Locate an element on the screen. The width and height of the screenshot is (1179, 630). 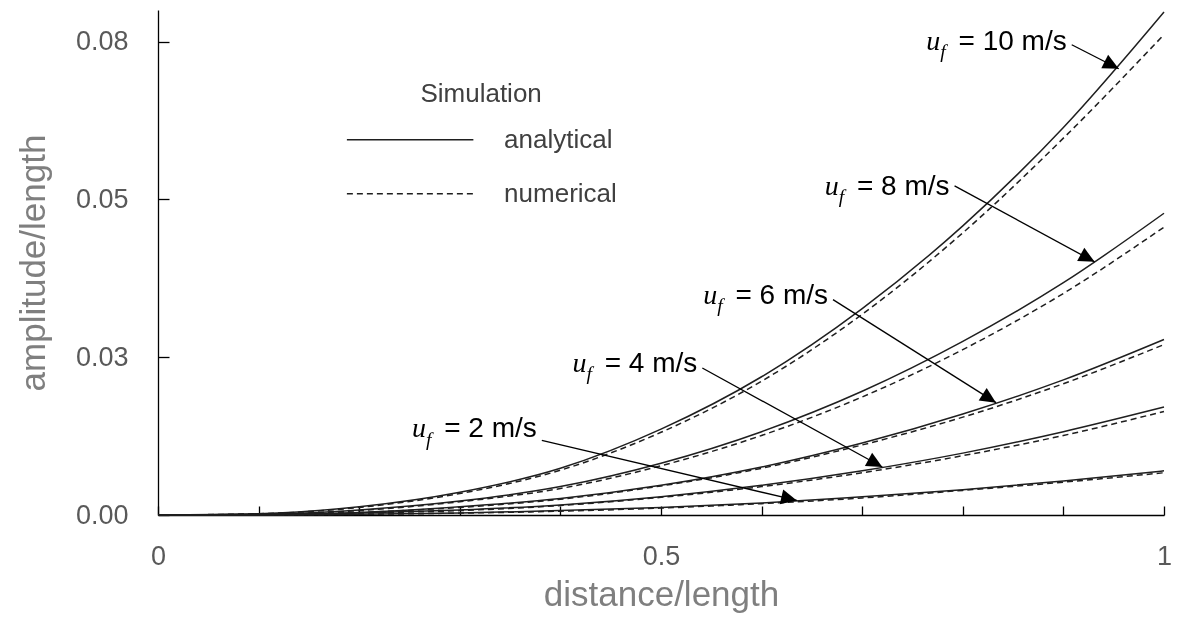
y-tick-label: 0.03 is located at coordinates (102, 356).